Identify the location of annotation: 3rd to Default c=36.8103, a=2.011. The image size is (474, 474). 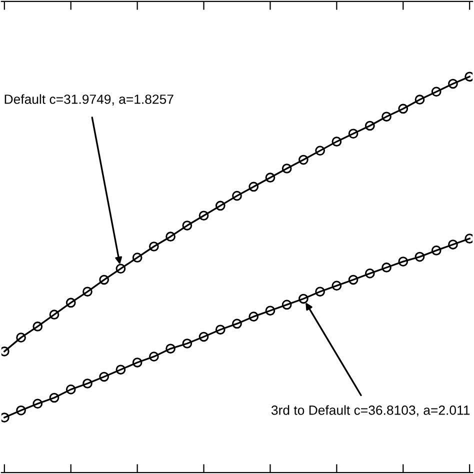
(370, 410).